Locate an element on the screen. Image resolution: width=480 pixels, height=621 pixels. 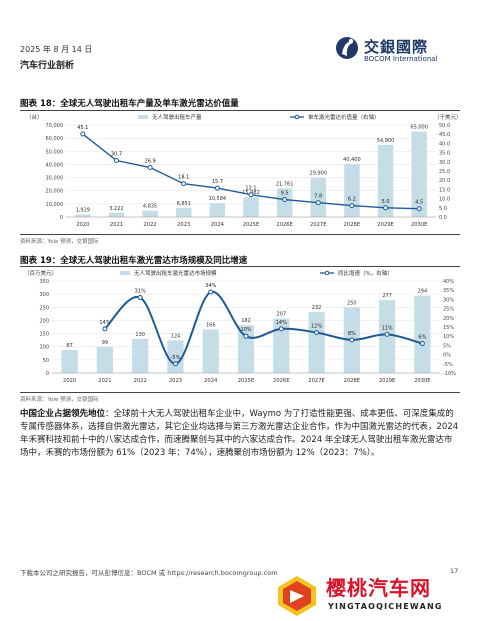
x-tick-label: 2028E is located at coordinates (352, 381).